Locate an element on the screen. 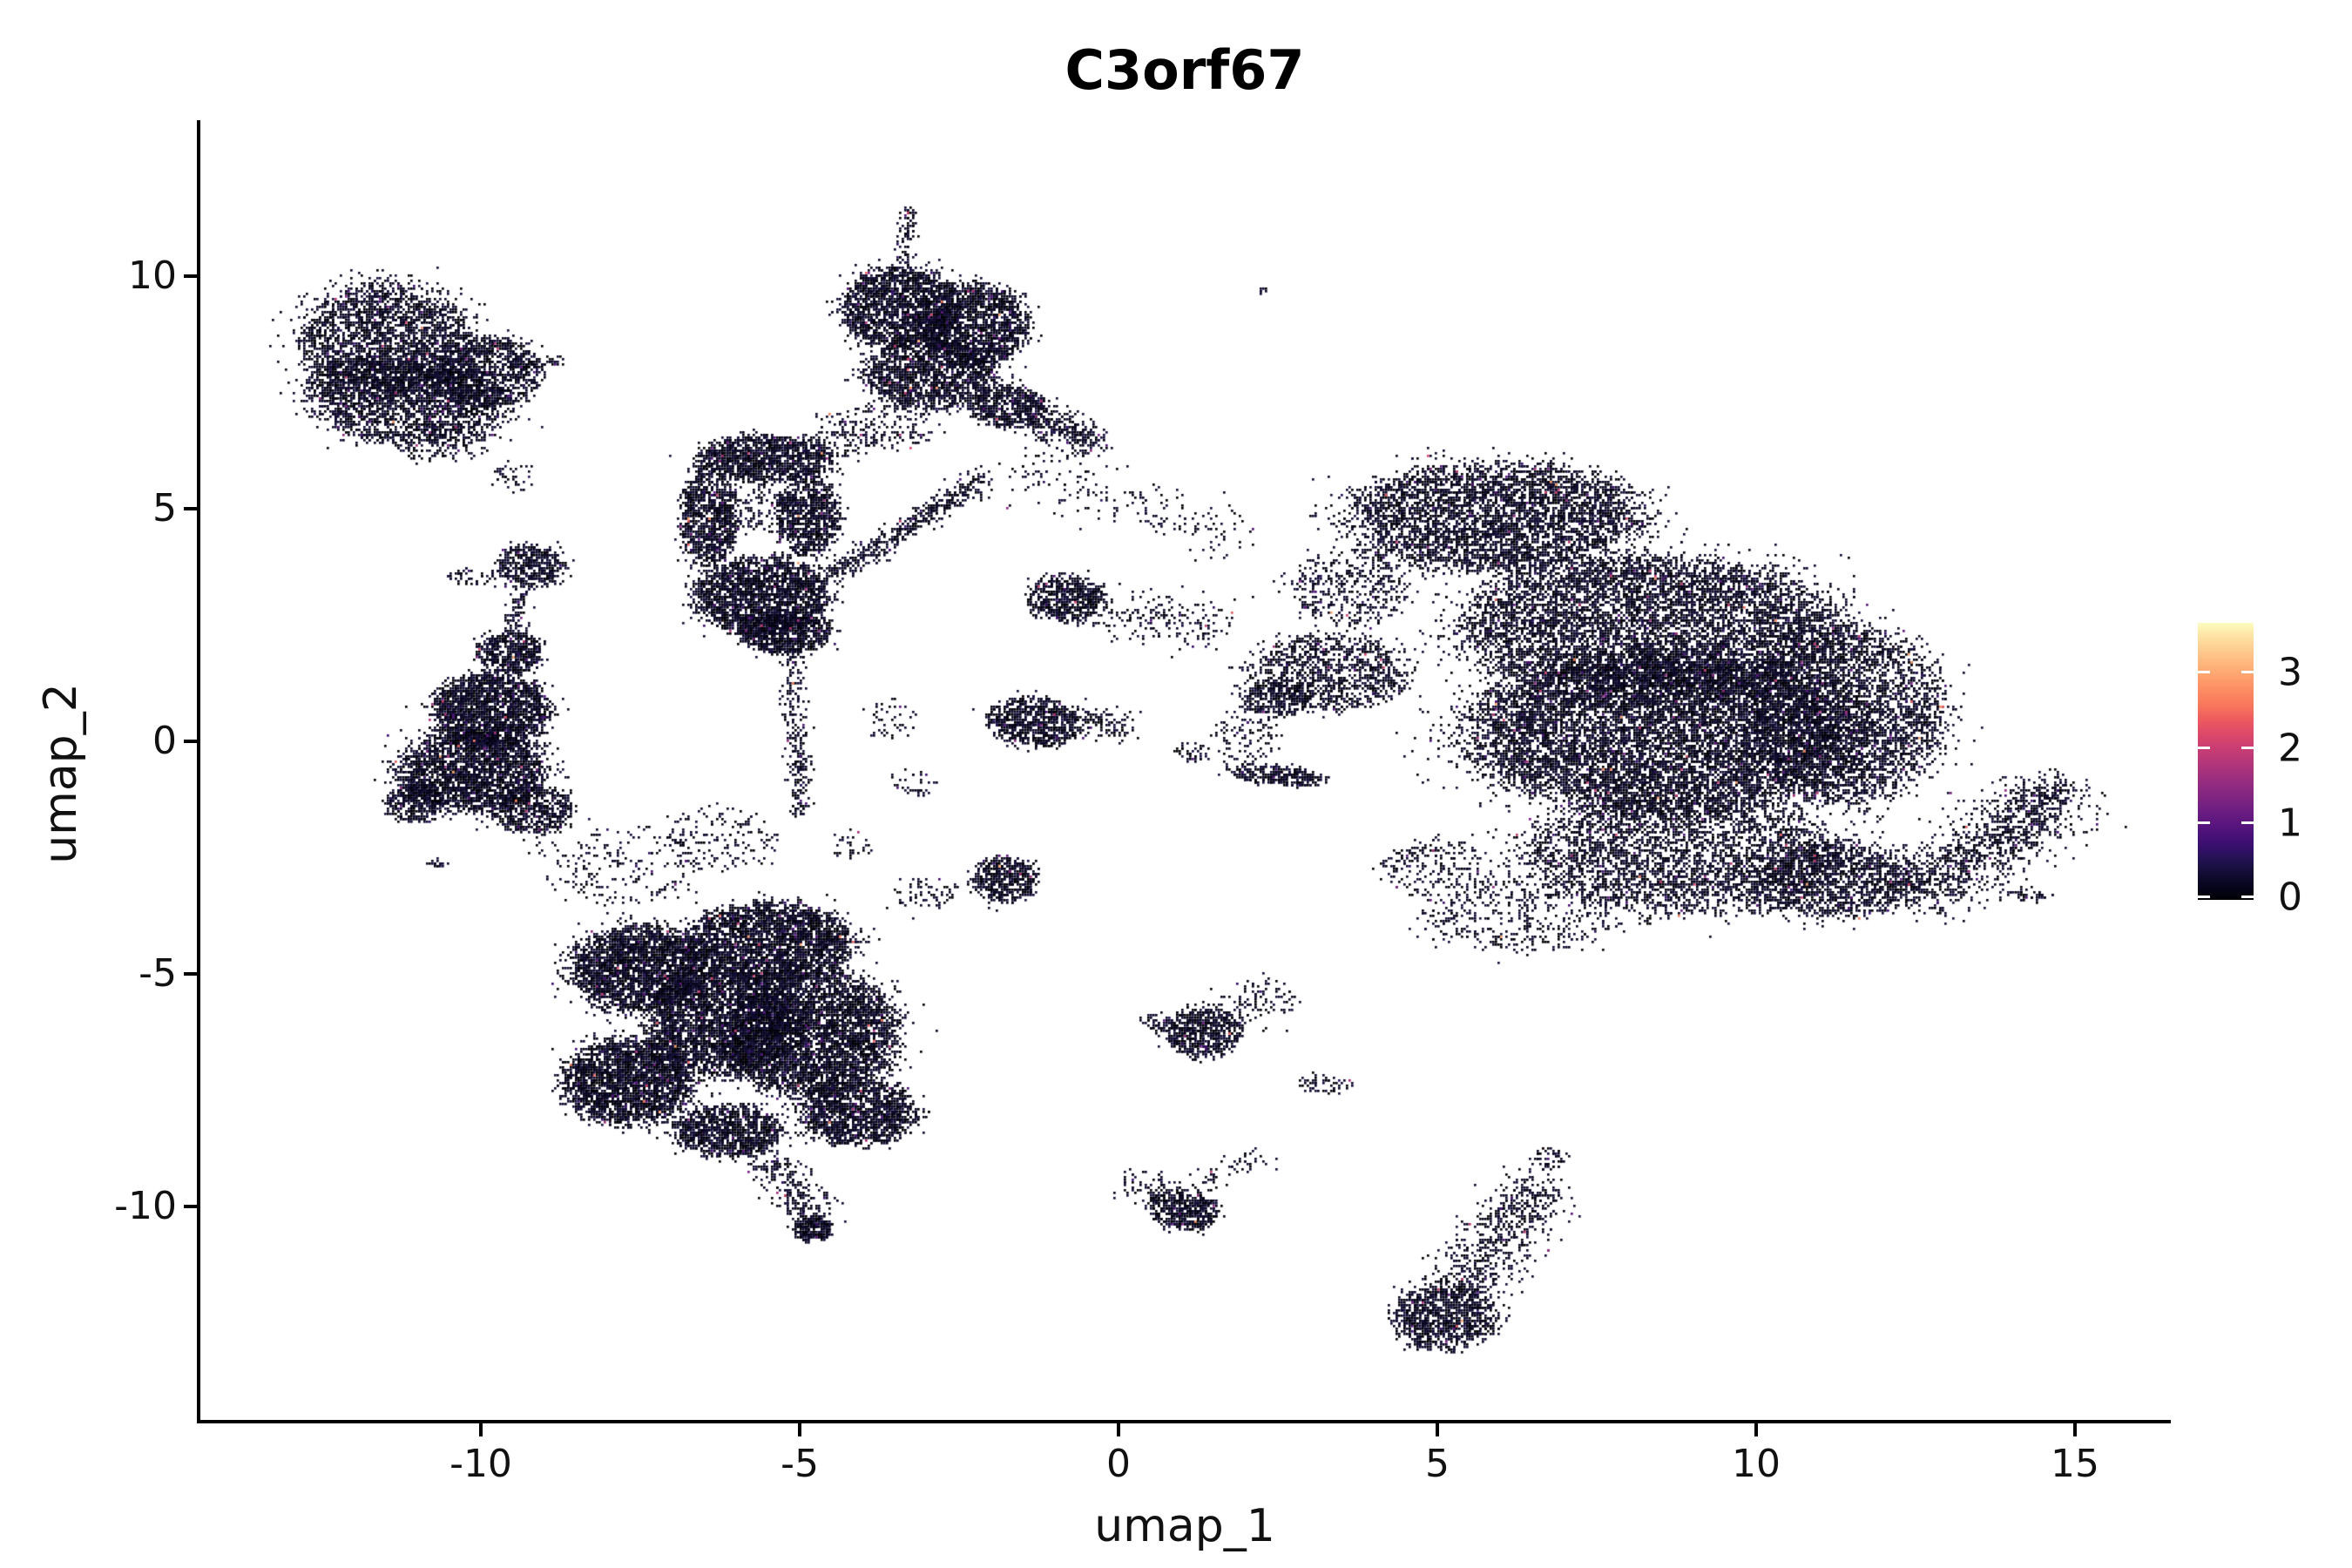 The width and height of the screenshot is (2352, 1568). y-tick-label: -10 is located at coordinates (145, 1206).